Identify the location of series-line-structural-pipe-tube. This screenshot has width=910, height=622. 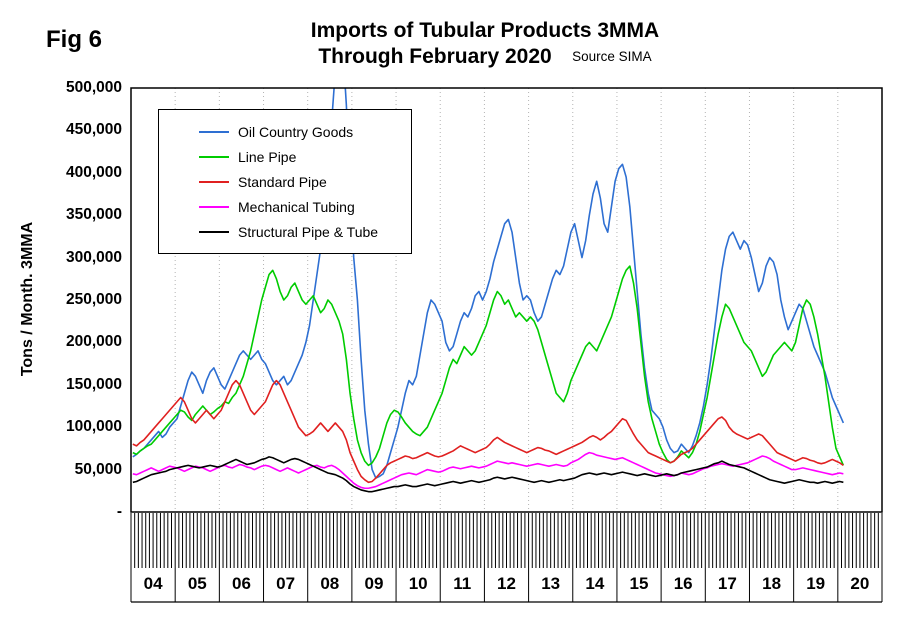
(488, 474).